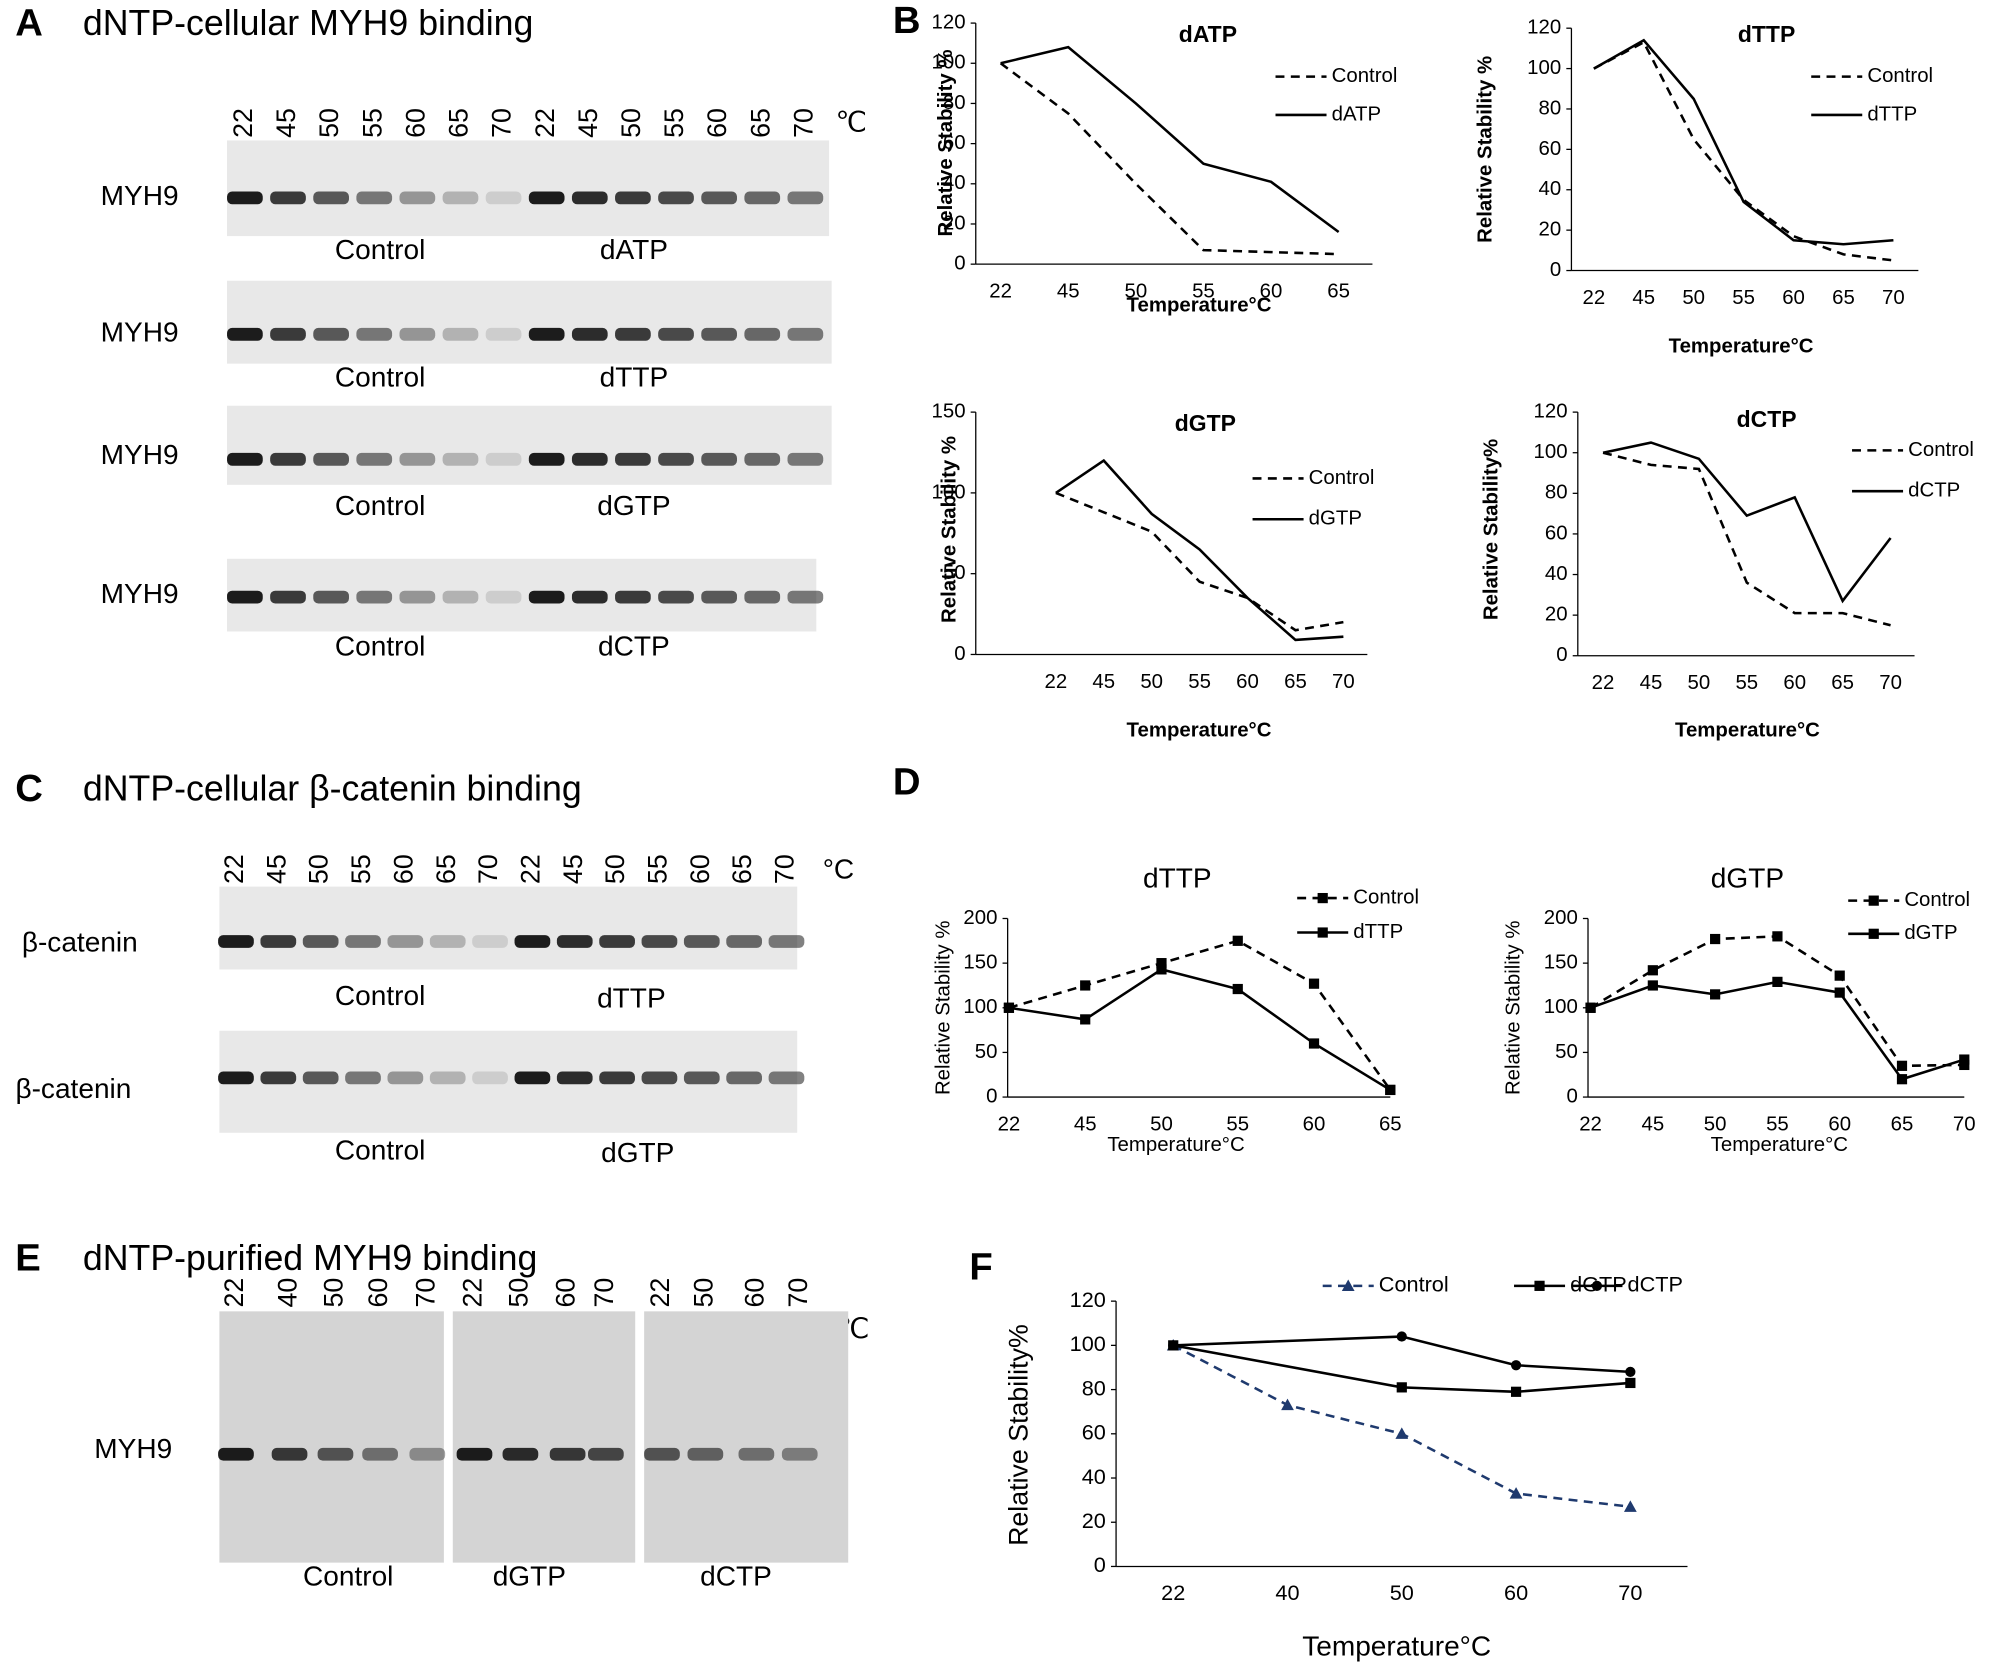  What do you see at coordinates (746, 1437) in the screenshot?
I see `blot` at bounding box center [746, 1437].